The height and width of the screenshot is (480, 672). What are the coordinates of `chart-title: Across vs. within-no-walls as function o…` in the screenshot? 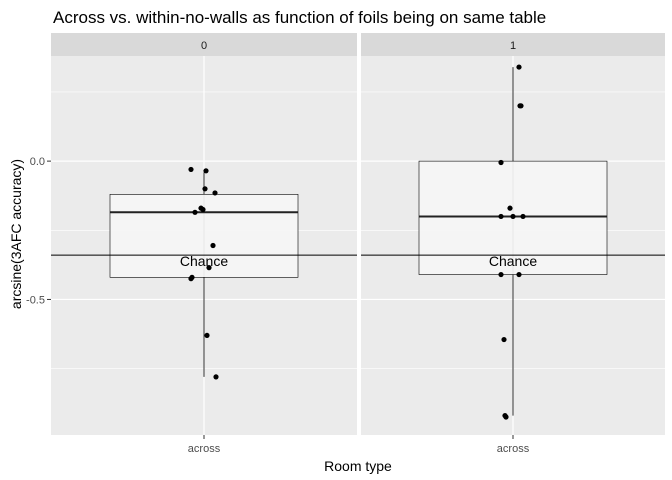 It's located at (299, 17).